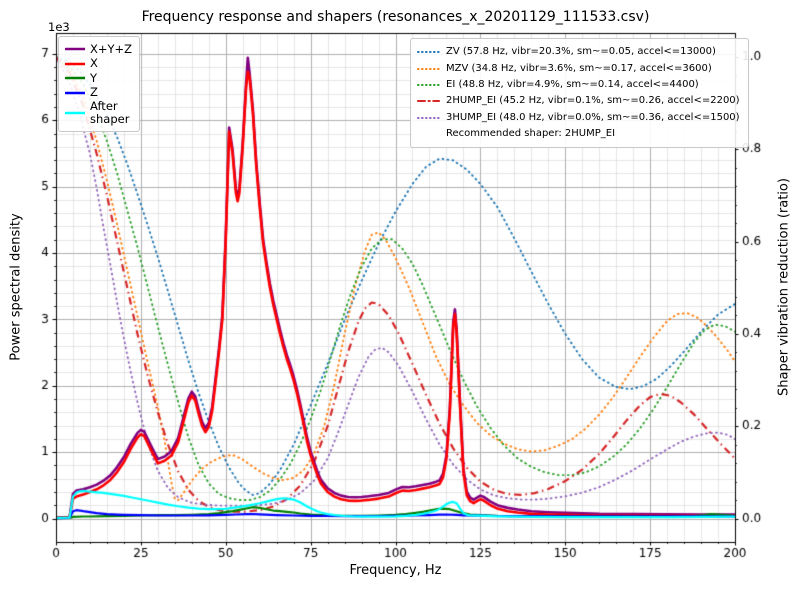 The width and height of the screenshot is (800, 600). Describe the element at coordinates (94, 77) in the screenshot. I see `legend-label: Y` at that location.